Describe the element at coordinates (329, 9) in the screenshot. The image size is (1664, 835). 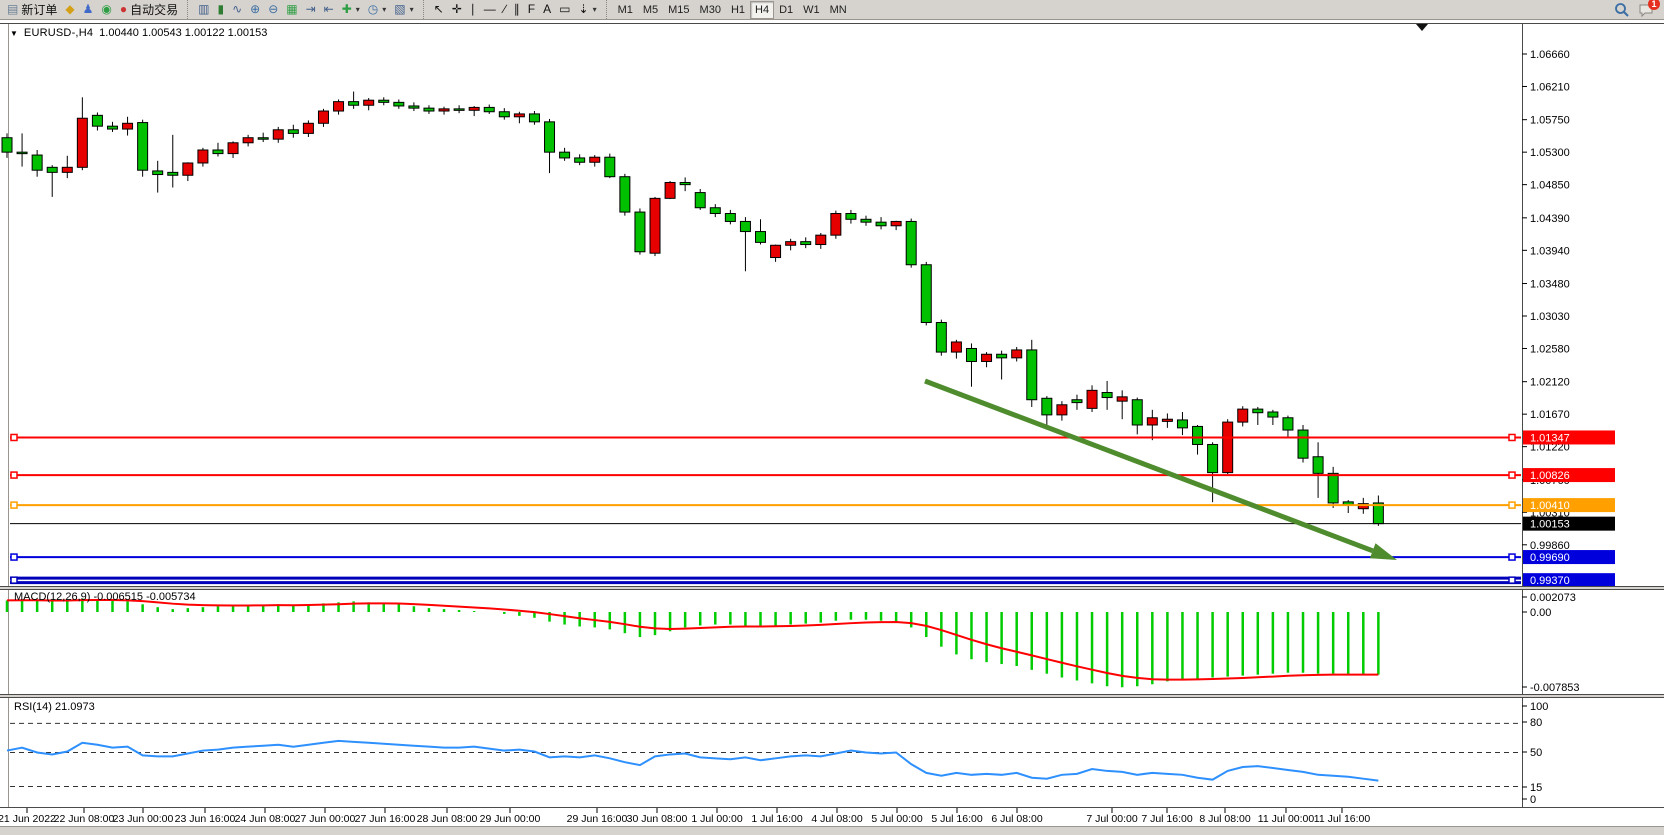
I see `chart-shift-button: ⇤` at that location.